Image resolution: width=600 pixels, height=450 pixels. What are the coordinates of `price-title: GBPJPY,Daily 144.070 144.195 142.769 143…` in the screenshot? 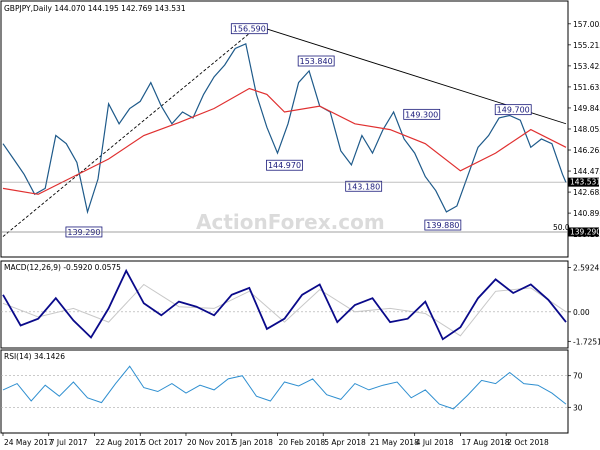 It's located at (95, 8).